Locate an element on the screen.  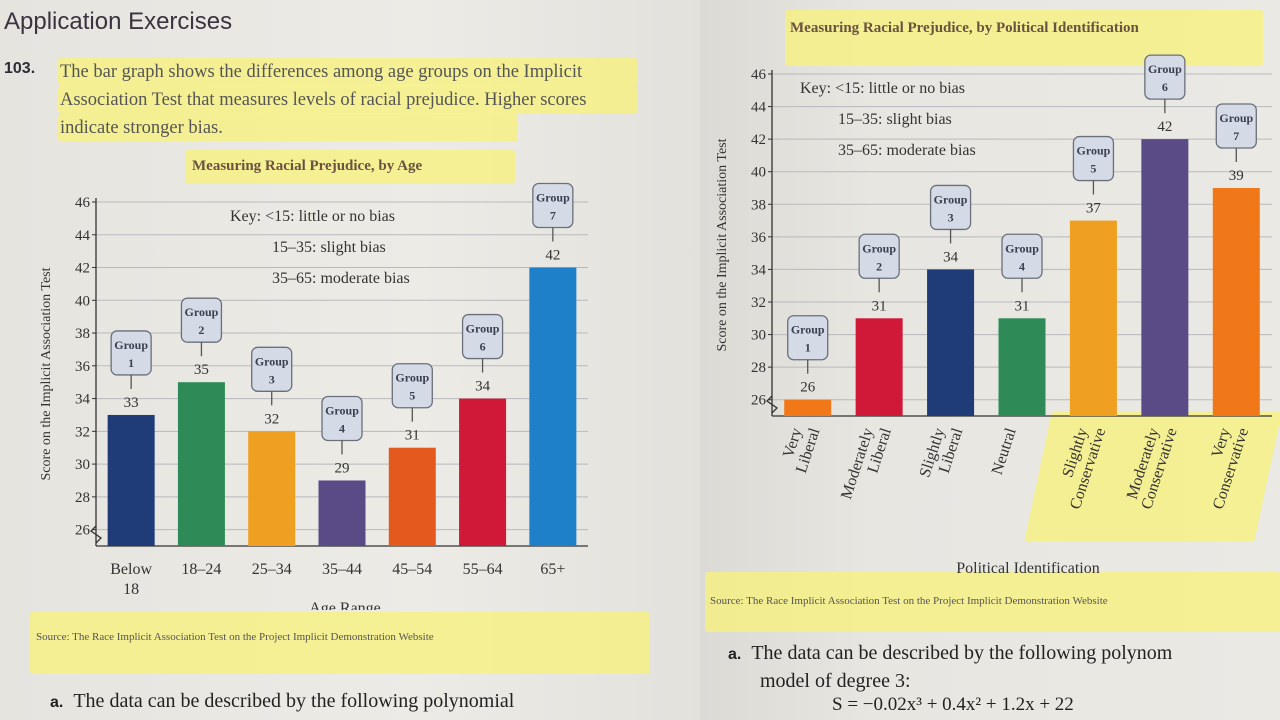
undefinedy-axis-label: Score on the Implicit Association Test is located at coordinates (46, 373).